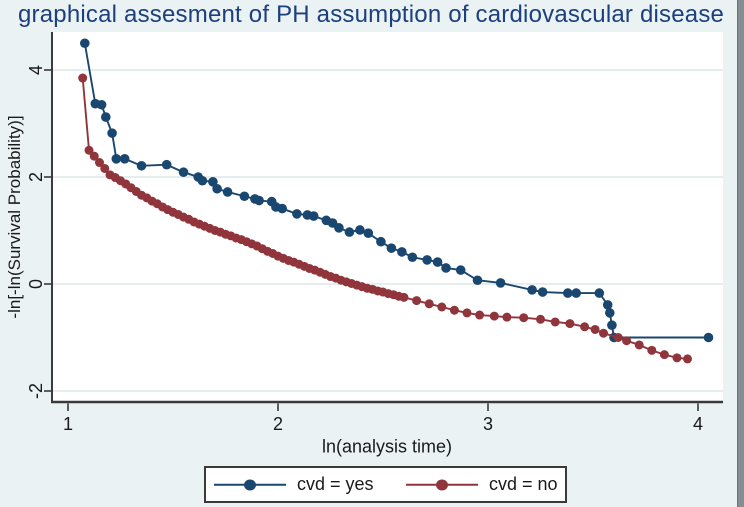  Describe the element at coordinates (36, 391) in the screenshot. I see `y-tick-label: -2` at that location.